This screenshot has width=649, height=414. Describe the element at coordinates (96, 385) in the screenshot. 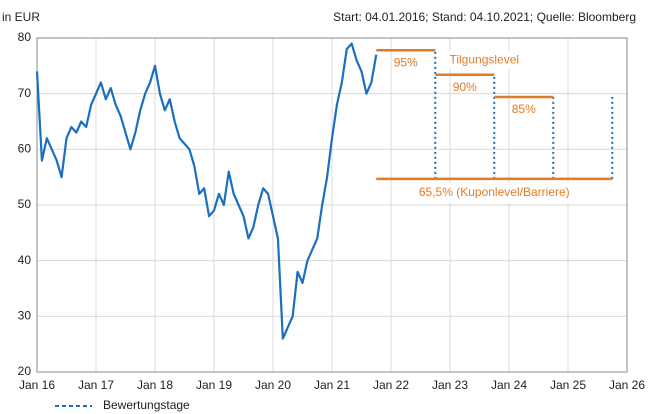

I see `x-tick-label: Jan 17` at that location.